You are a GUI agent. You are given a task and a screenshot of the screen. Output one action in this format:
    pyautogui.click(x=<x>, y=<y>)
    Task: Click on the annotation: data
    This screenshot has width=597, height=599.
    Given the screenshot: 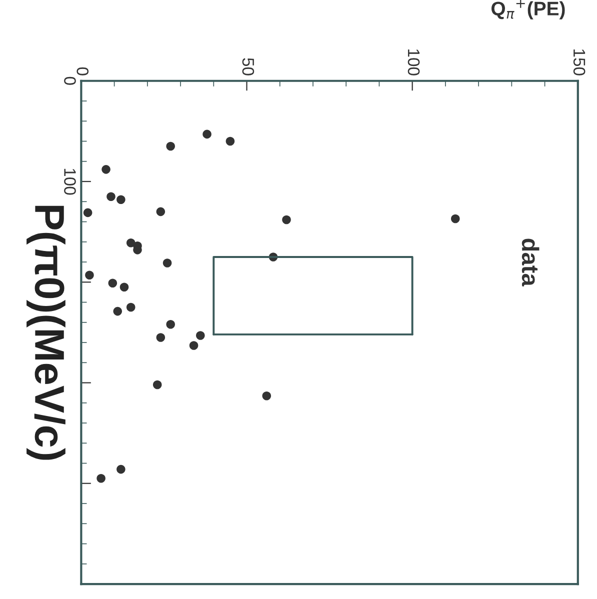 What is the action you would take?
    pyautogui.click(x=531, y=262)
    